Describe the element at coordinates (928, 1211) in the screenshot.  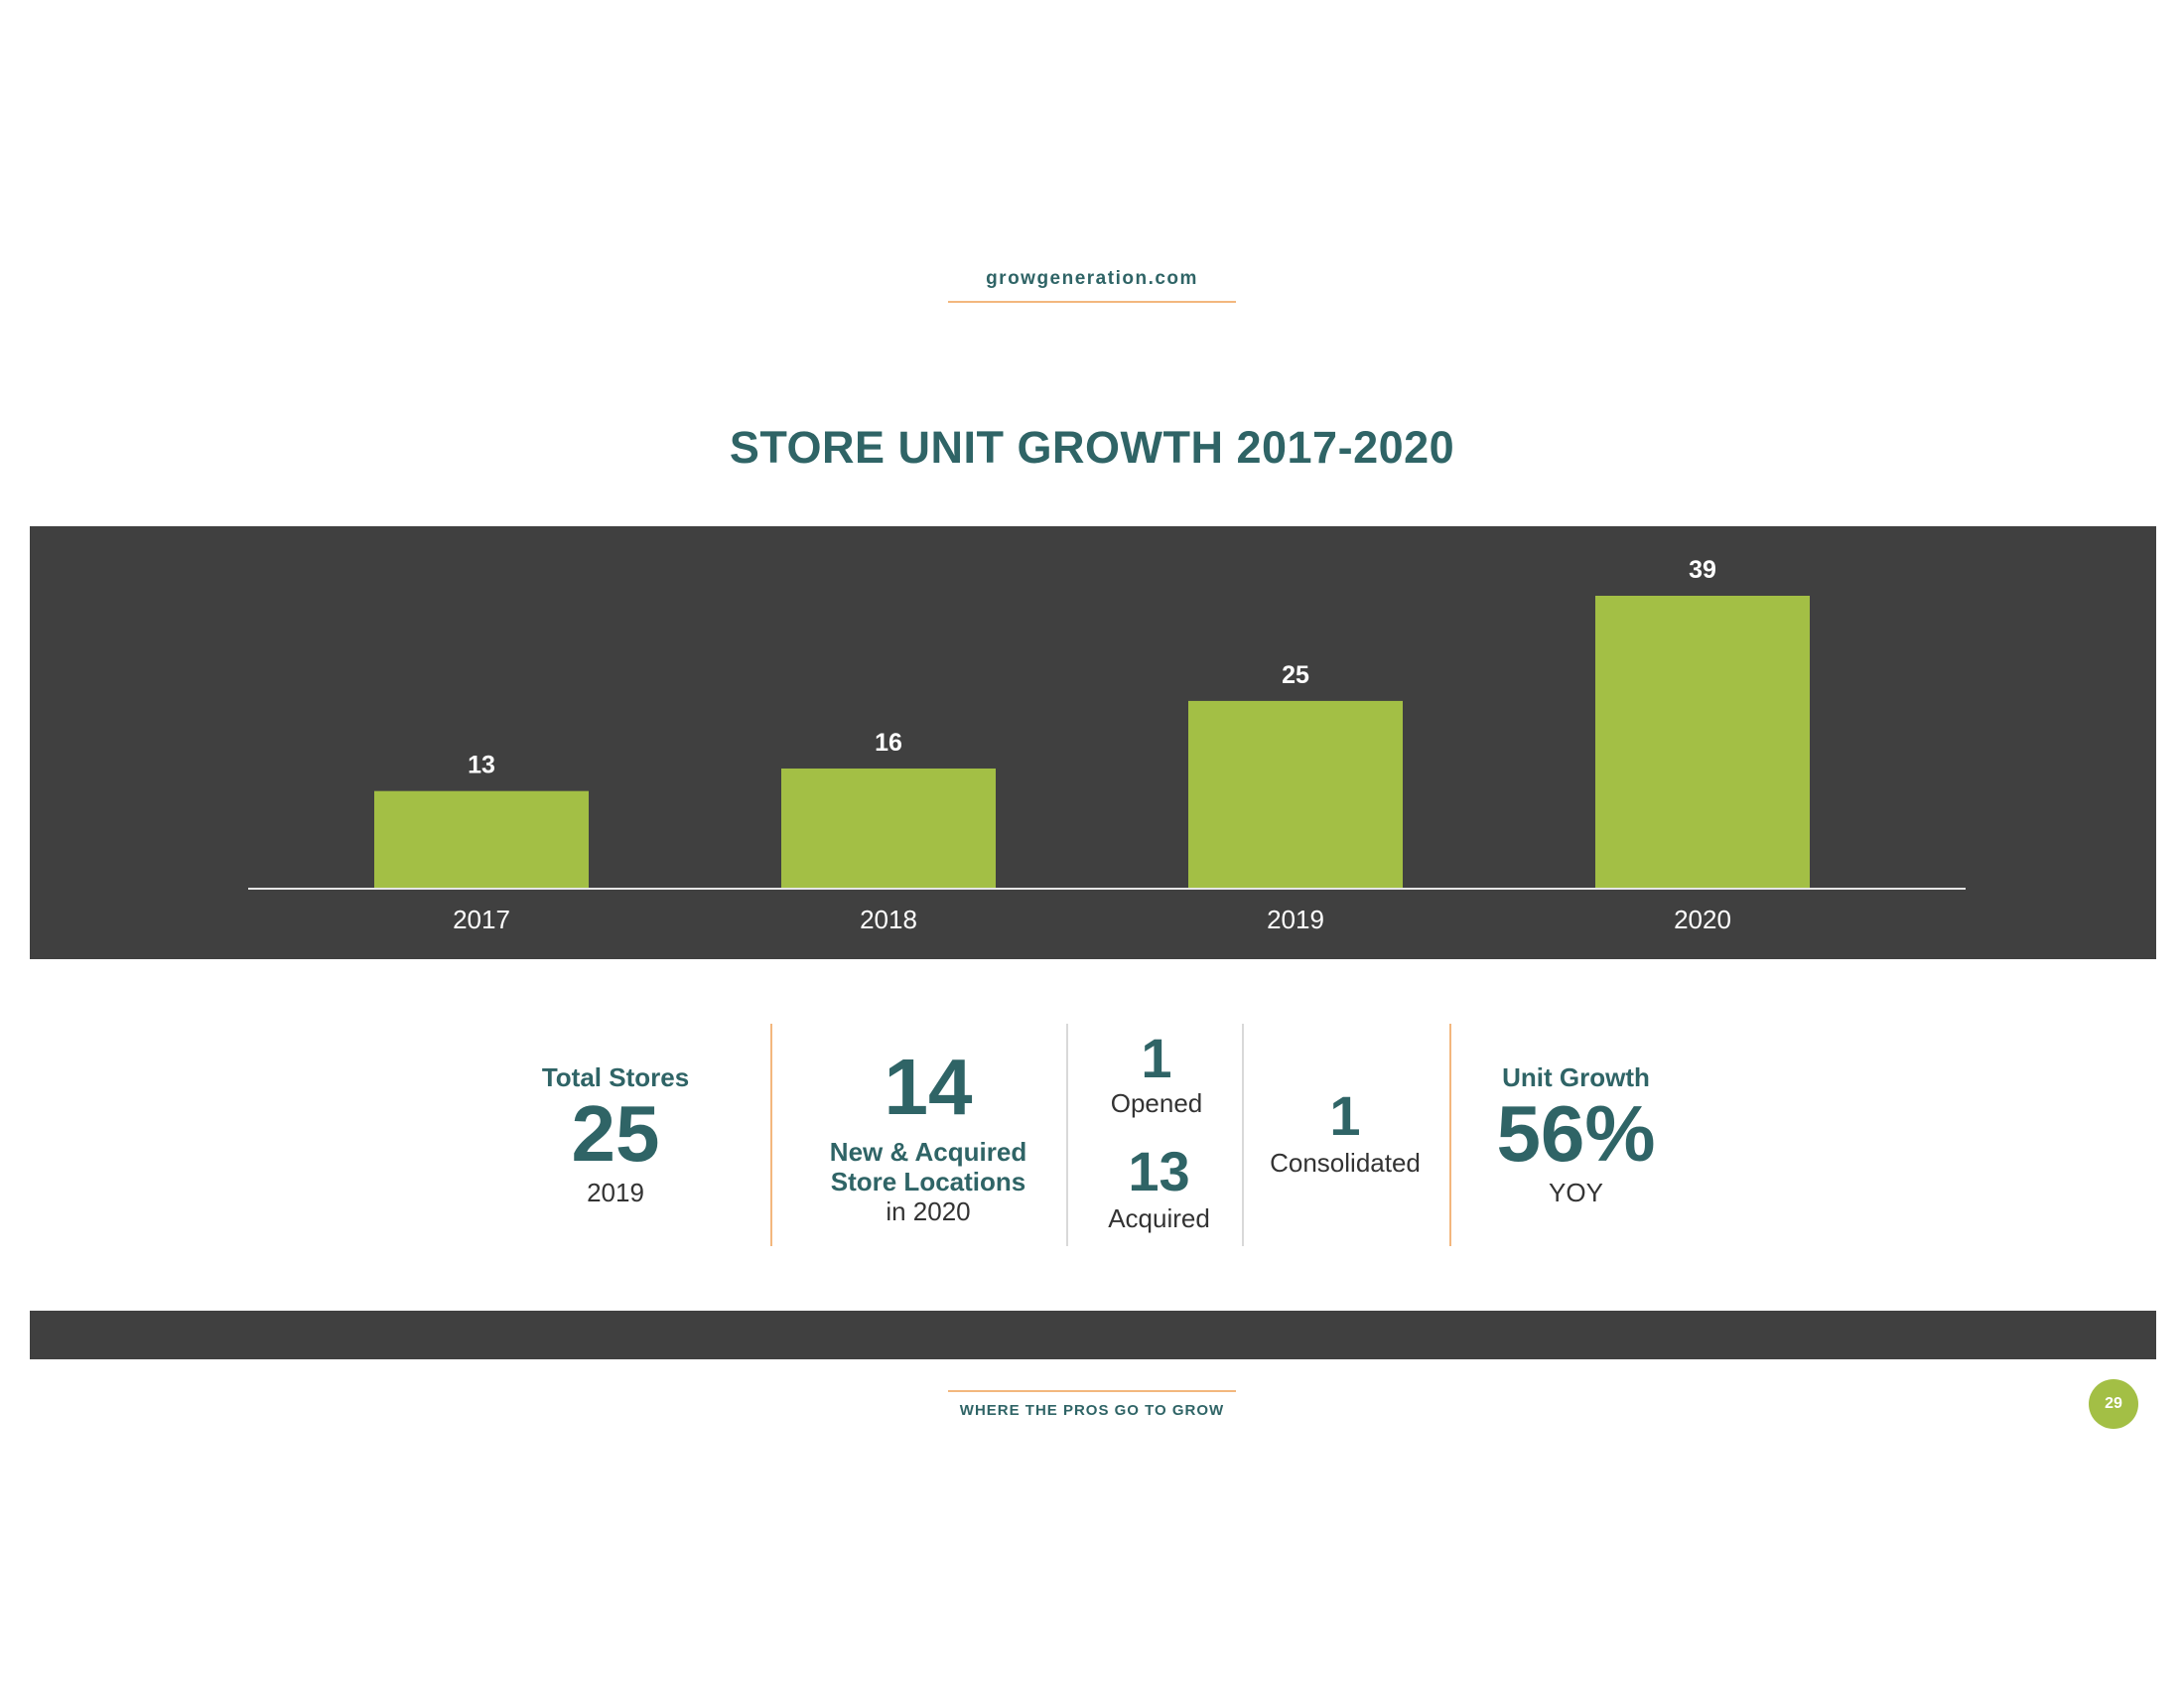
I see `new-locations-sub: in 2020` at that location.